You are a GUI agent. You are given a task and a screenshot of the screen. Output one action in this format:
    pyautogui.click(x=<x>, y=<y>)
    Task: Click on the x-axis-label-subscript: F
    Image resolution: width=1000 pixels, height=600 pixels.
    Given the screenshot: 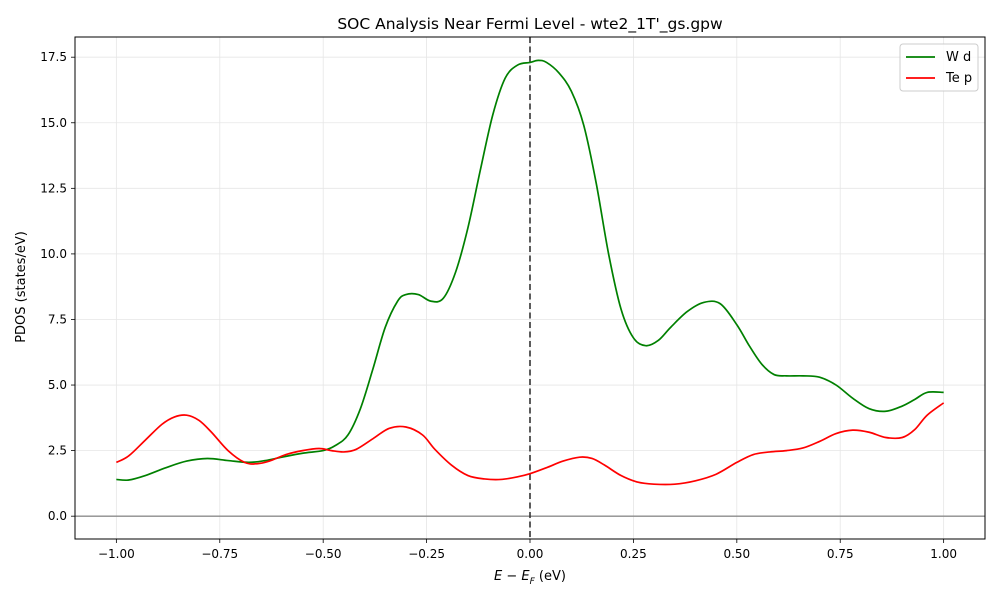 What is the action you would take?
    pyautogui.click(x=533, y=582)
    